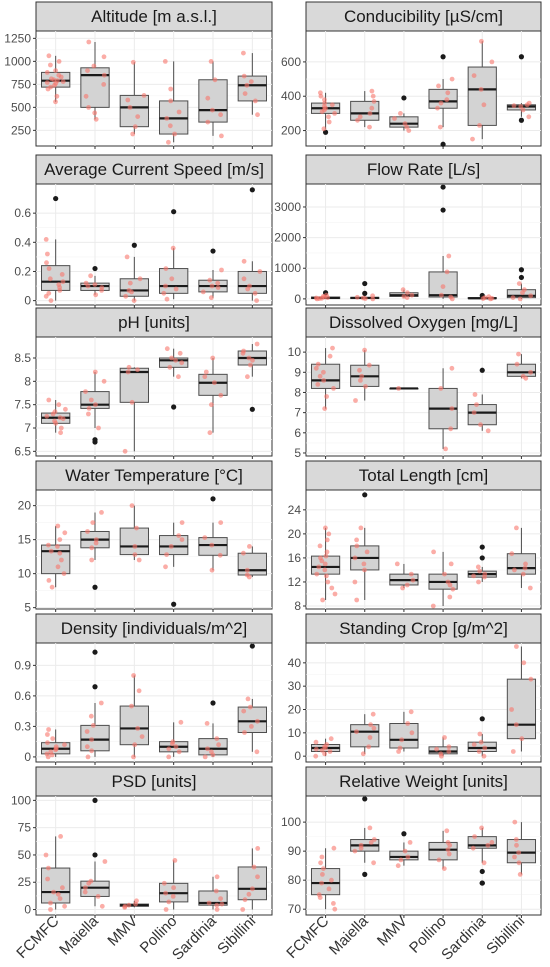 This screenshot has height=967, width=550. What do you see at coordinates (154, 169) in the screenshot?
I see `panel-title: Average Current Speed [m/s]` at bounding box center [154, 169].